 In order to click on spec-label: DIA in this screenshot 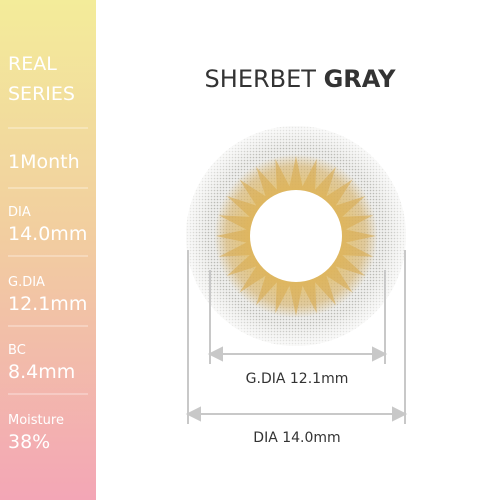, I will do `click(19, 212)`.